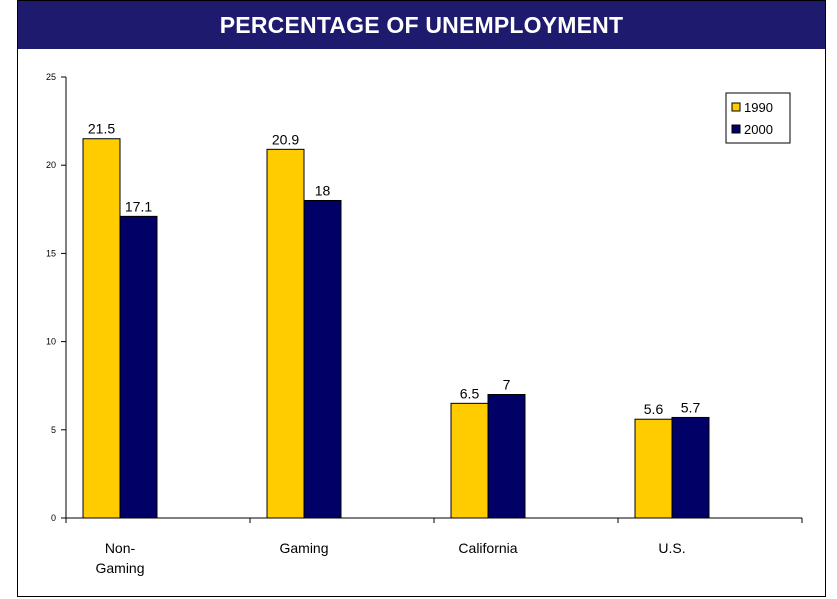  I want to click on x-category-label: California, so click(487, 548).